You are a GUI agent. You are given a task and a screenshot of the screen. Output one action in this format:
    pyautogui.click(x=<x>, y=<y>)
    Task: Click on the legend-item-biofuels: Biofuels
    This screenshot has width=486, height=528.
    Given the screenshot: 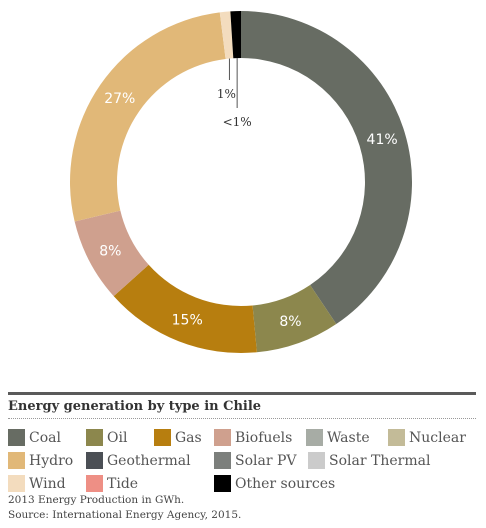 What is the action you would take?
    pyautogui.click(x=260, y=437)
    